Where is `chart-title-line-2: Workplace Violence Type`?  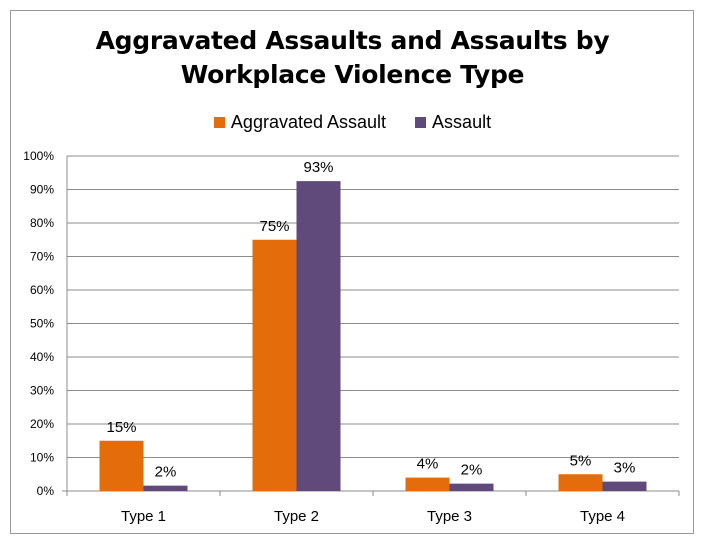 chart-title-line-2: Workplace Violence Type is located at coordinates (352, 74).